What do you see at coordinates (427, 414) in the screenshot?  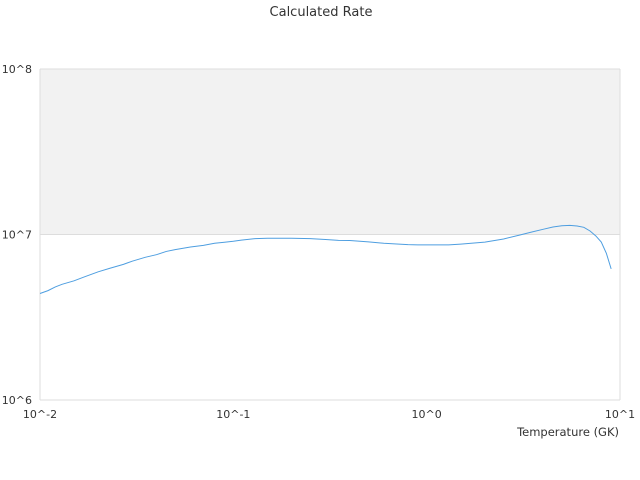 I see `x-tick-label: 10^0` at bounding box center [427, 414].